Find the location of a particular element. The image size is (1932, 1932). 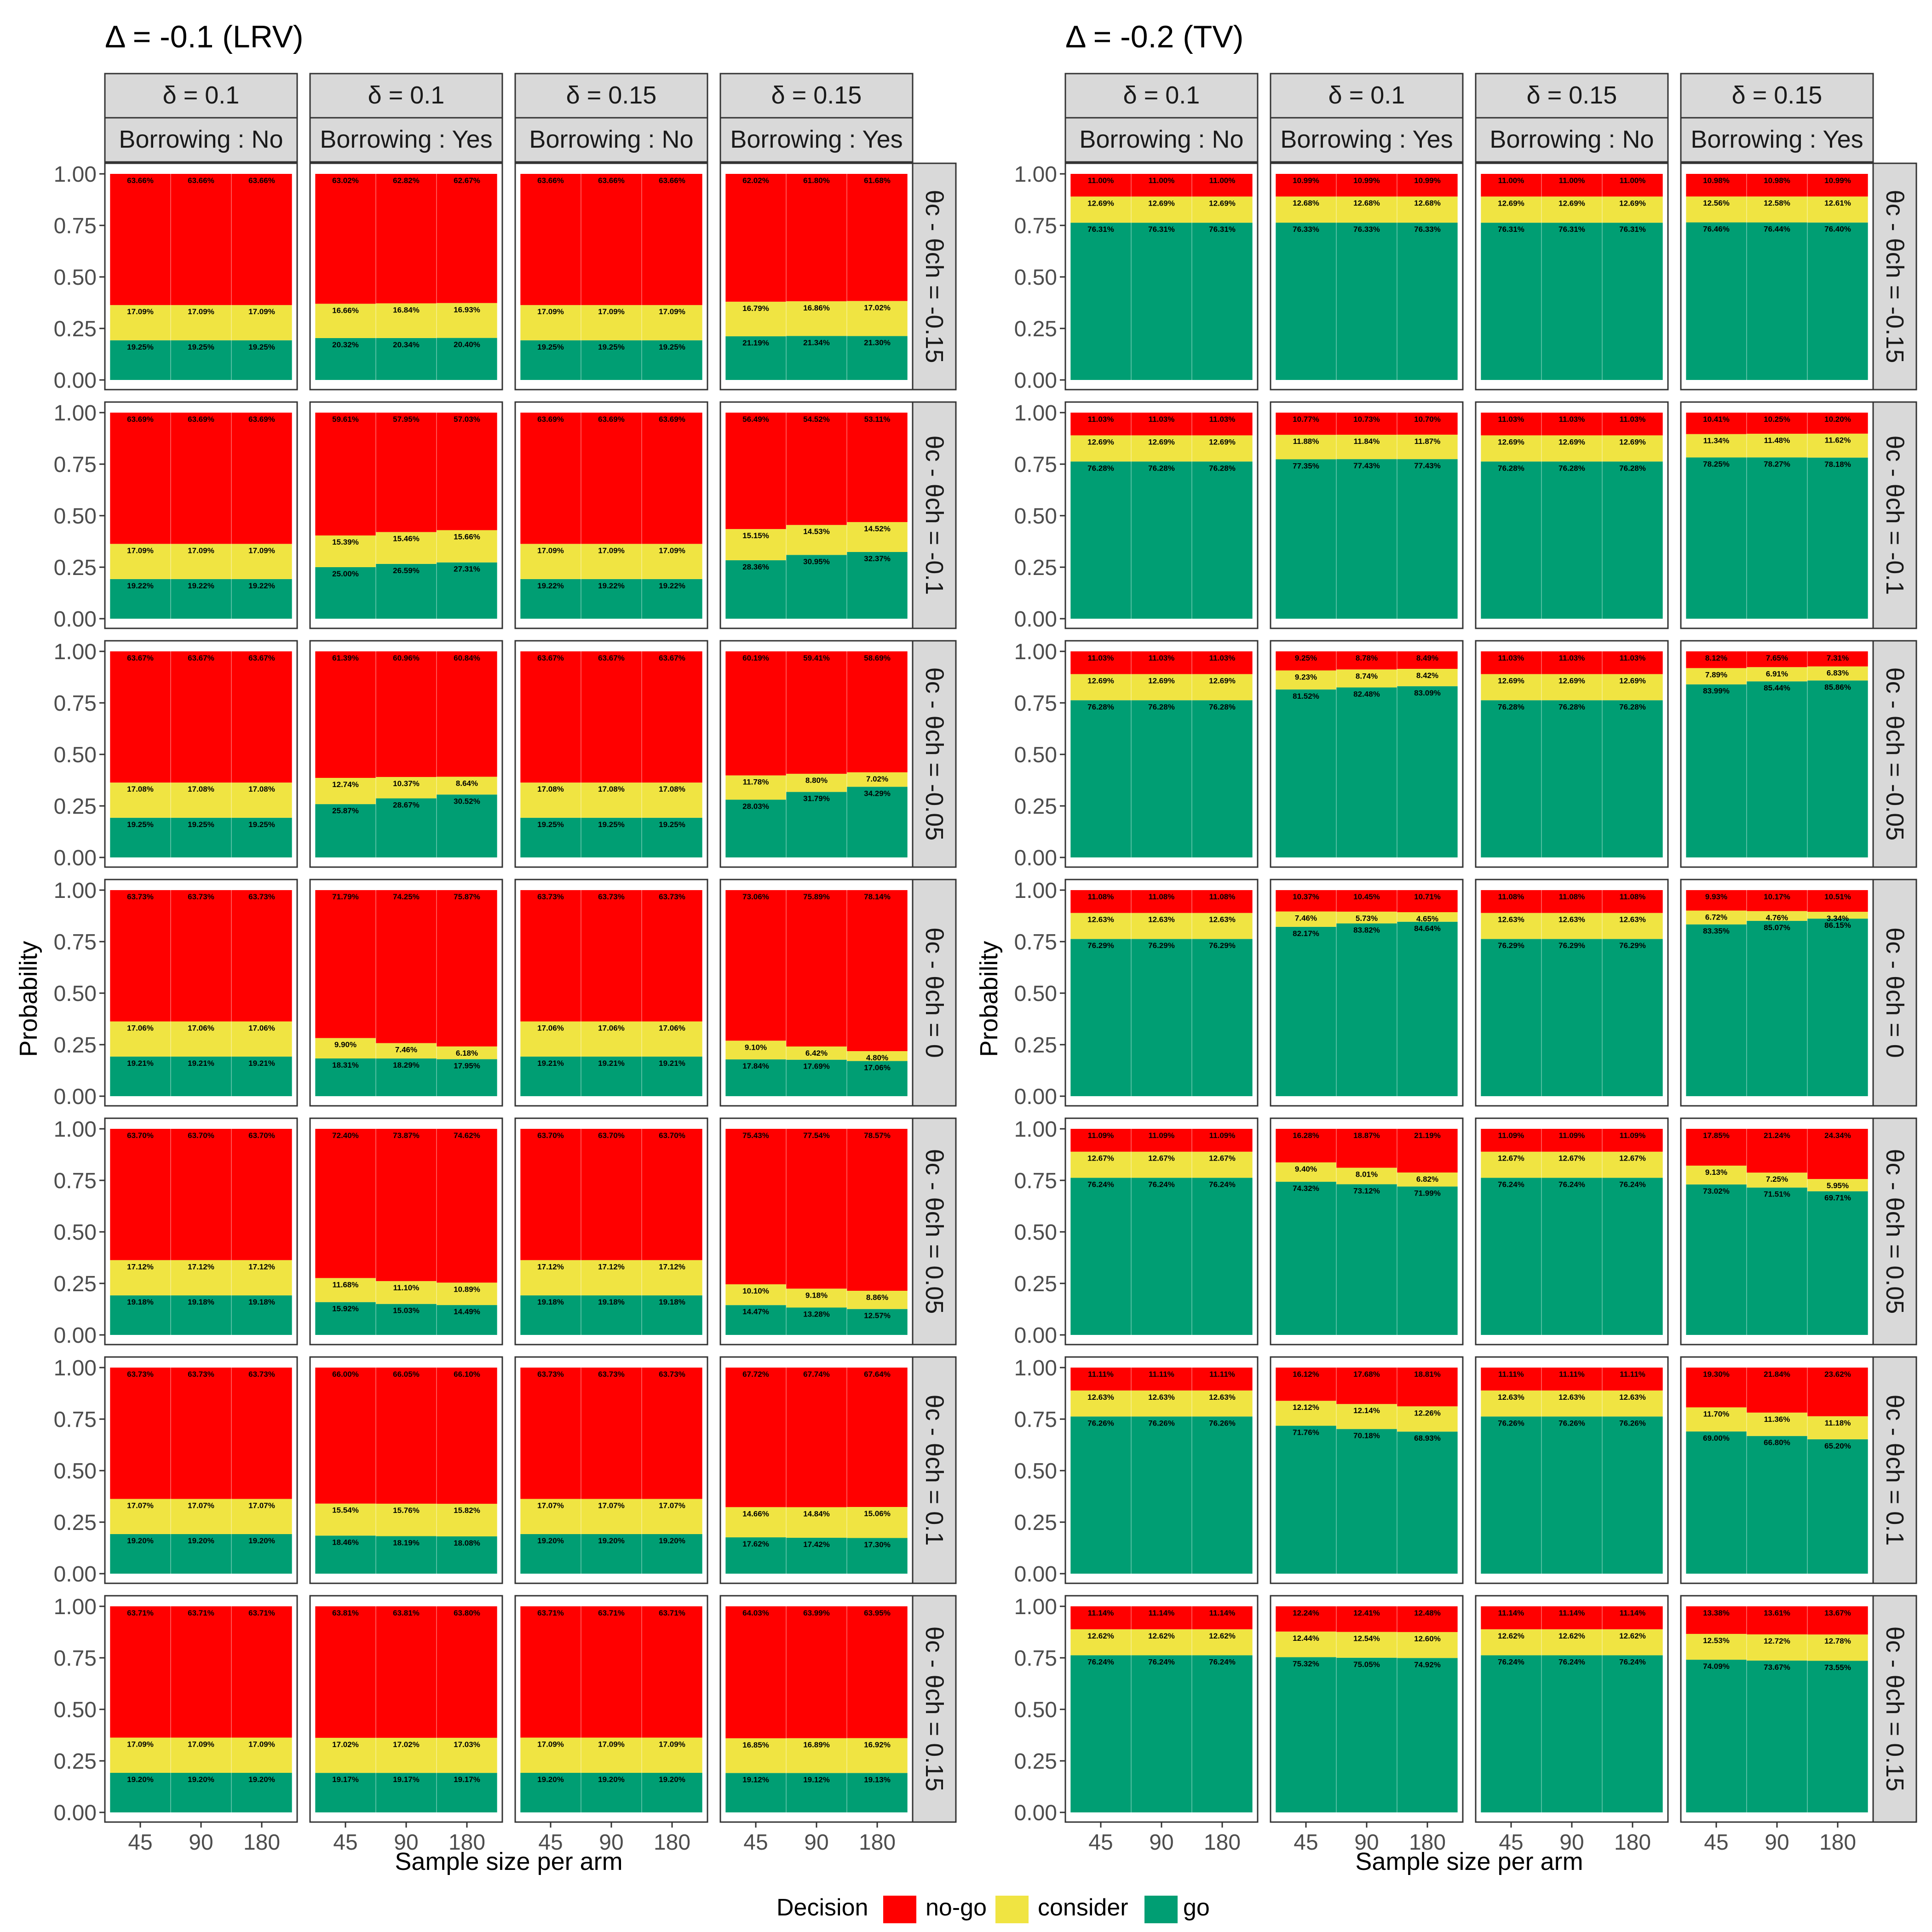

strip-theta-diff is located at coordinates (934, 276).